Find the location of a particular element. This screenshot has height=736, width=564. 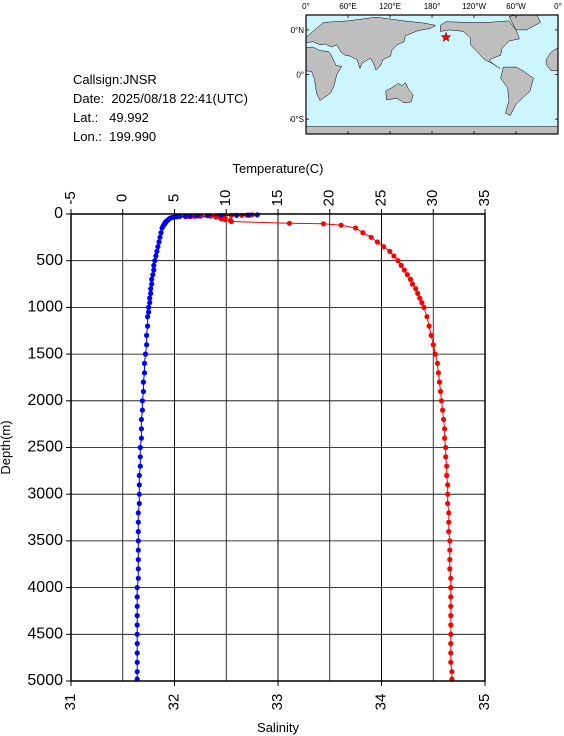

map-land is located at coordinates (432, 74).